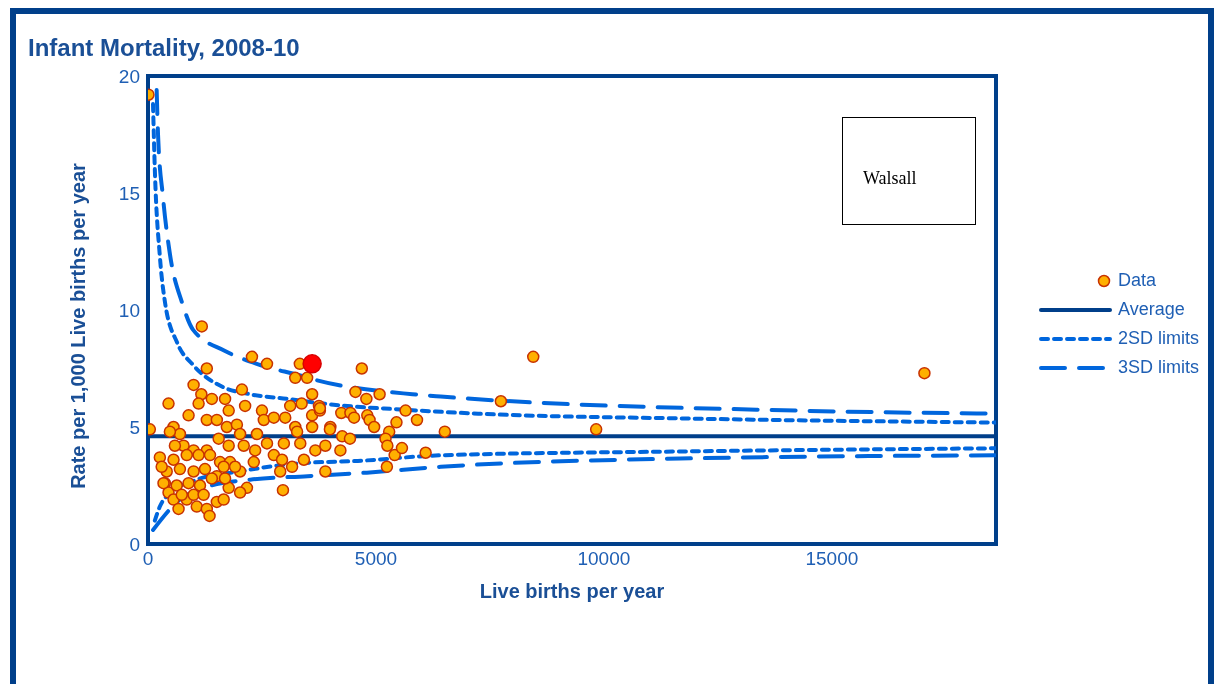  Describe the element at coordinates (1151, 309) in the screenshot. I see `legend-label: Average` at that location.